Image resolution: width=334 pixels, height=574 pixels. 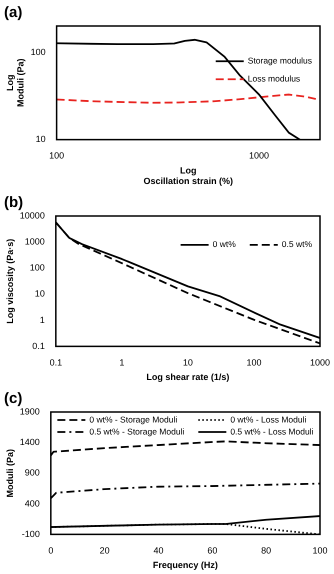 I want to click on x-tick-label: 80, so click(x=266, y=550).